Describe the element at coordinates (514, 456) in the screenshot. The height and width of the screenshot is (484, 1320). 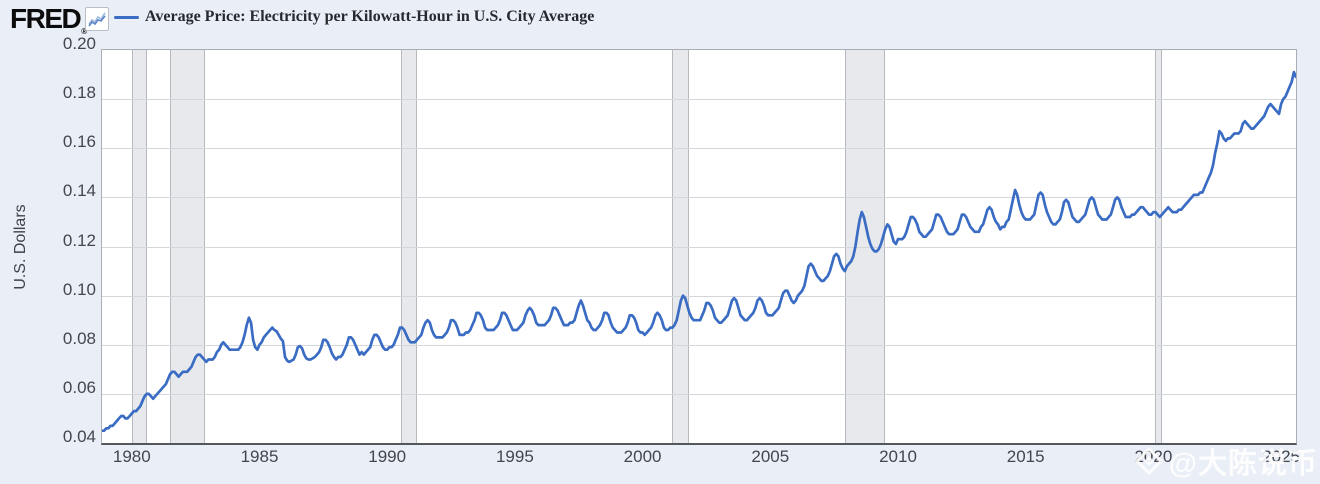
I see `x-tick-label: 1995` at that location.